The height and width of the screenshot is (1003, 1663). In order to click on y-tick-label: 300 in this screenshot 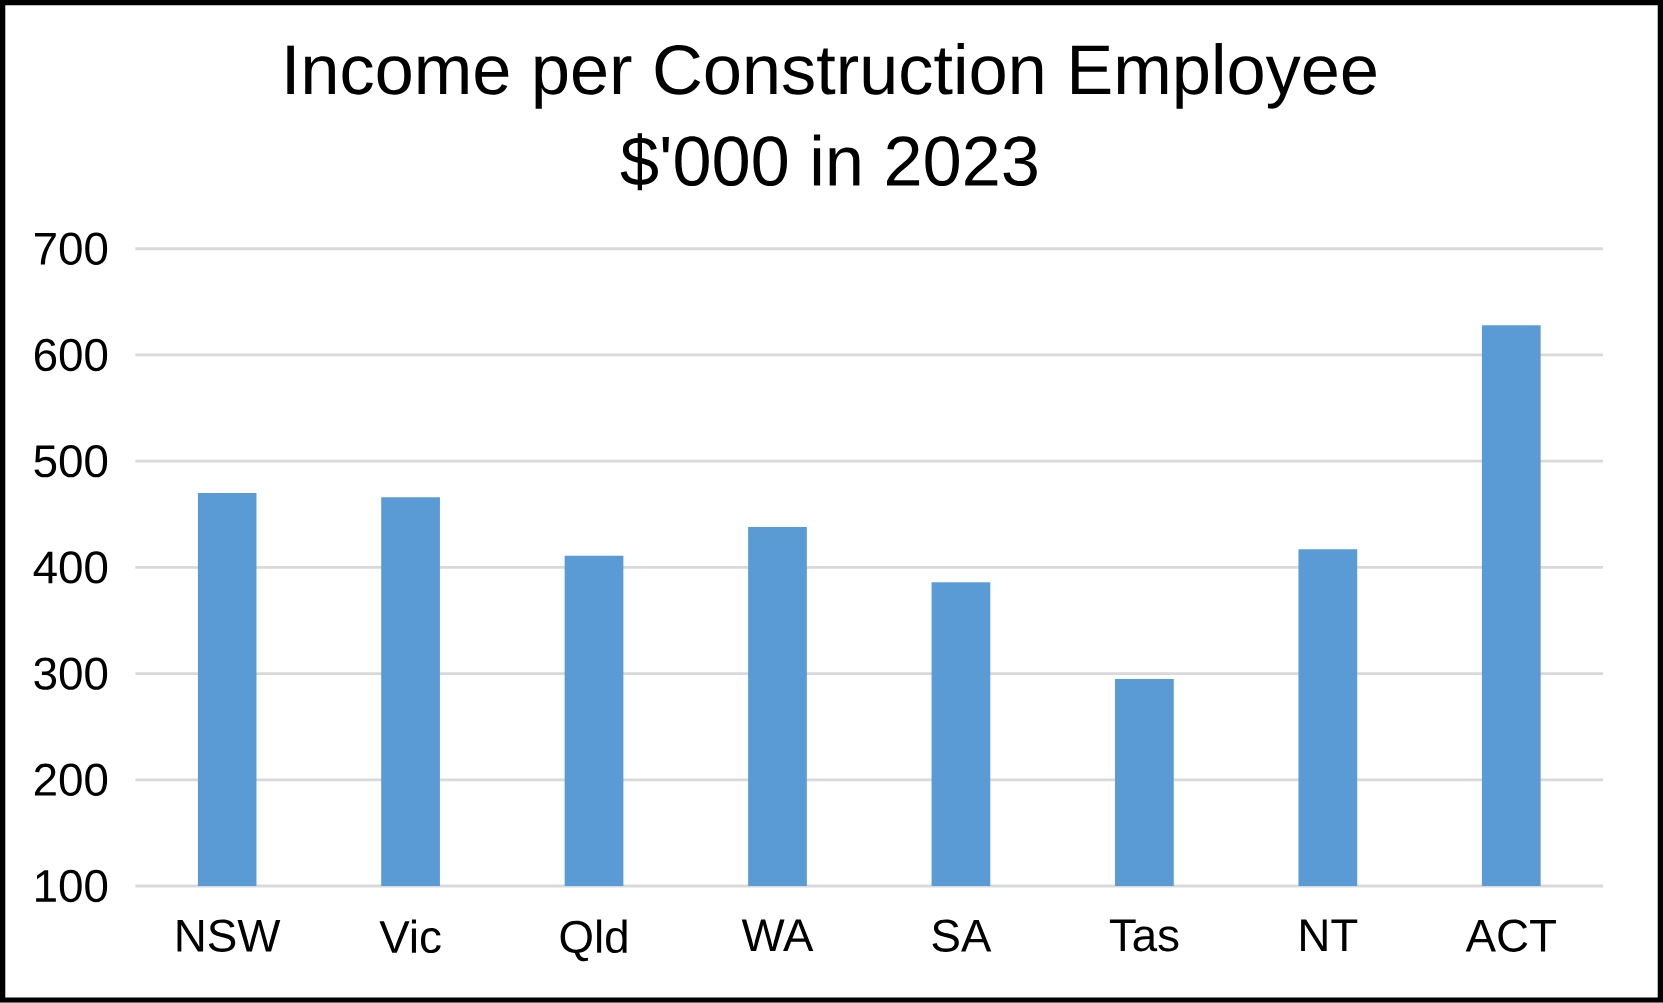, I will do `click(71, 673)`.